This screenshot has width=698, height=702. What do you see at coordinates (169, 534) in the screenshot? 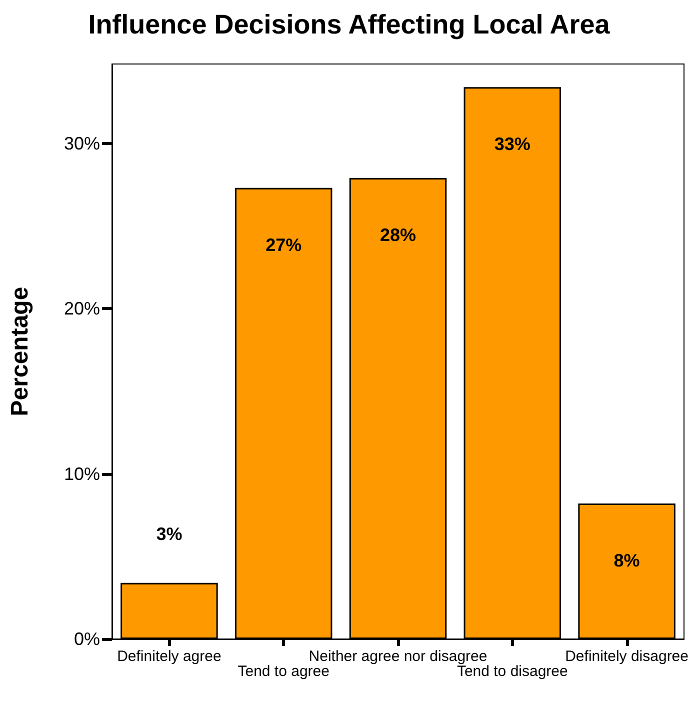
I see `data-label: 3%` at bounding box center [169, 534].